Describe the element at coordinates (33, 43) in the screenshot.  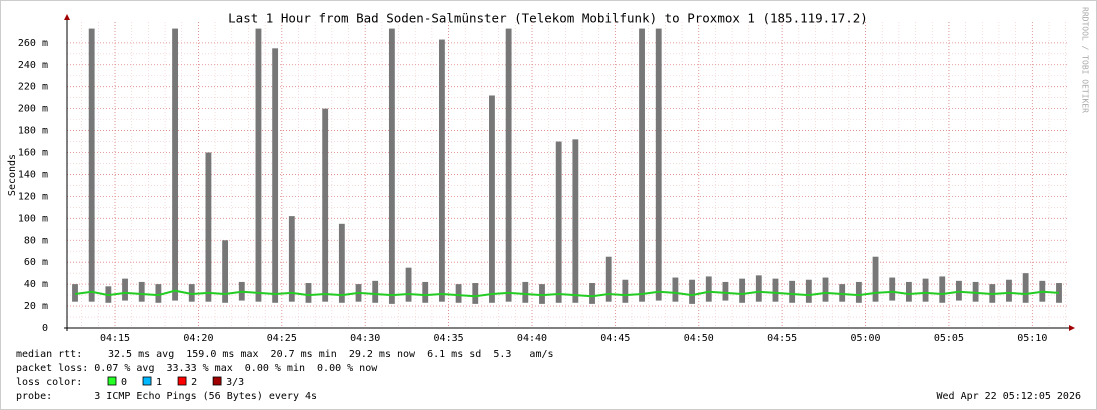
I see `y-tick-label: 260 m` at that location.